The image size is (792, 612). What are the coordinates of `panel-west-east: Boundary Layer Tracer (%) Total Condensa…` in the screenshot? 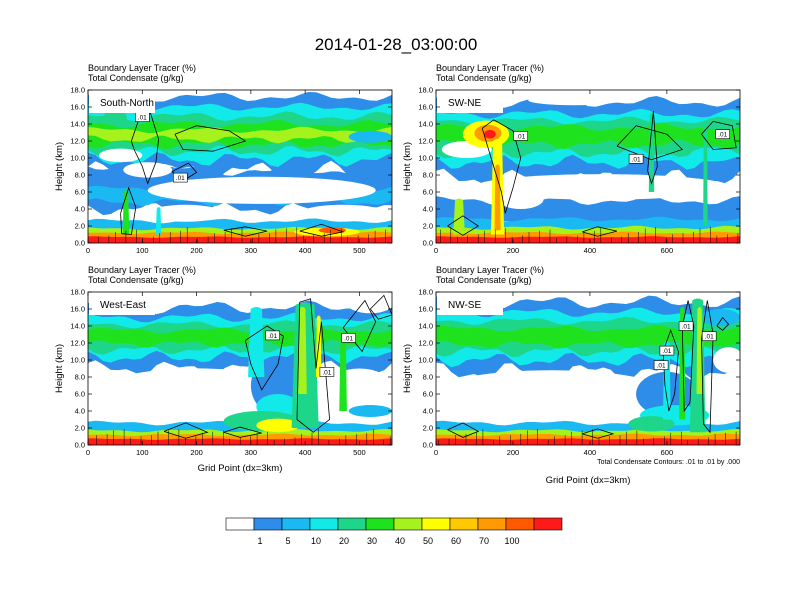 It's located at (223, 369).